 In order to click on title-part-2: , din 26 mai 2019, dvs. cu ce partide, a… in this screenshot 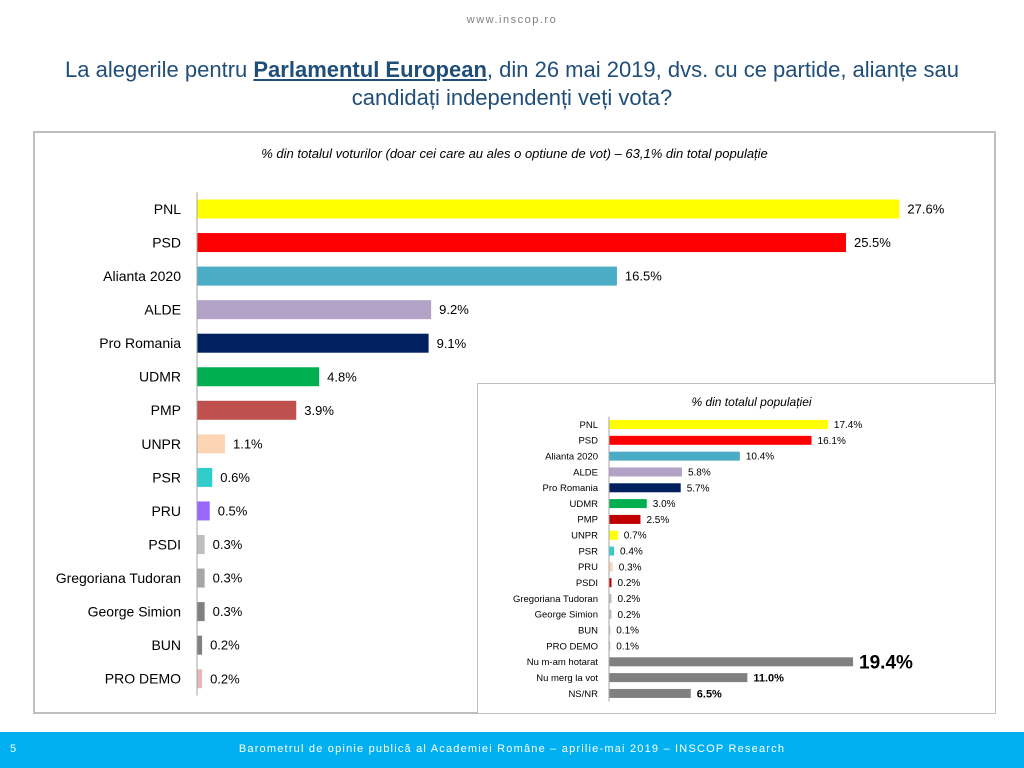, I will do `click(655, 83)`.